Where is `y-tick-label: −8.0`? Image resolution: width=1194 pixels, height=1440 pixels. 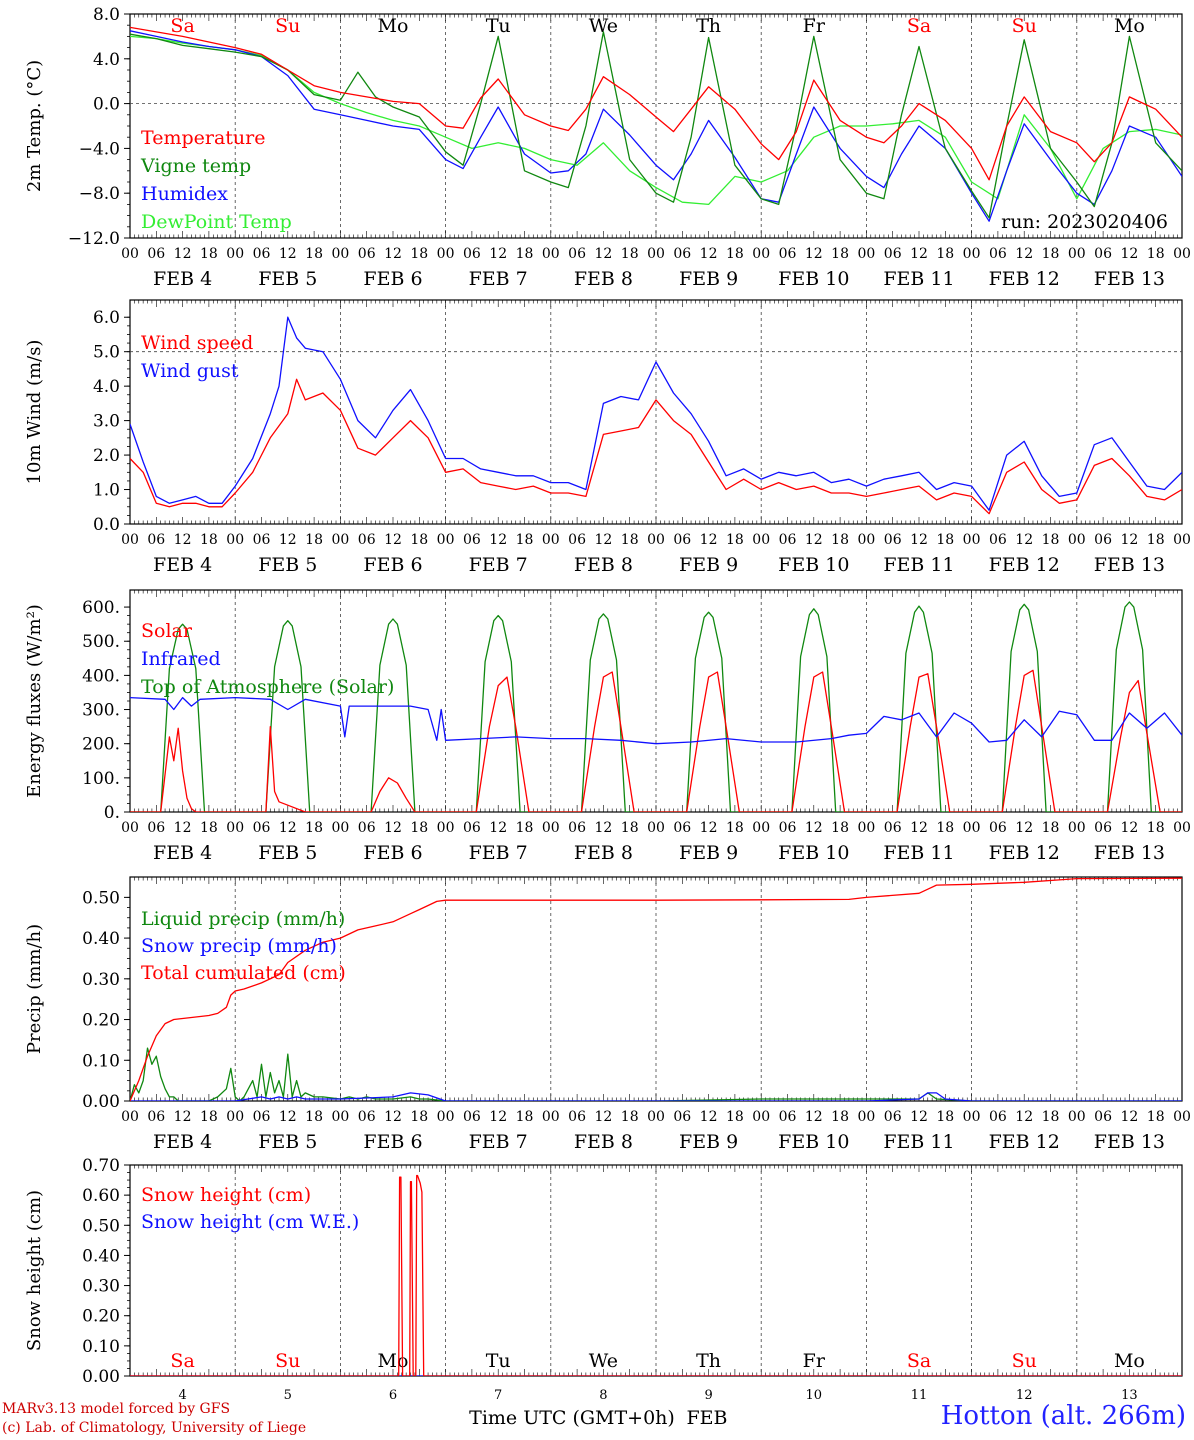 y-tick-label: −8.0 is located at coordinates (99, 194).